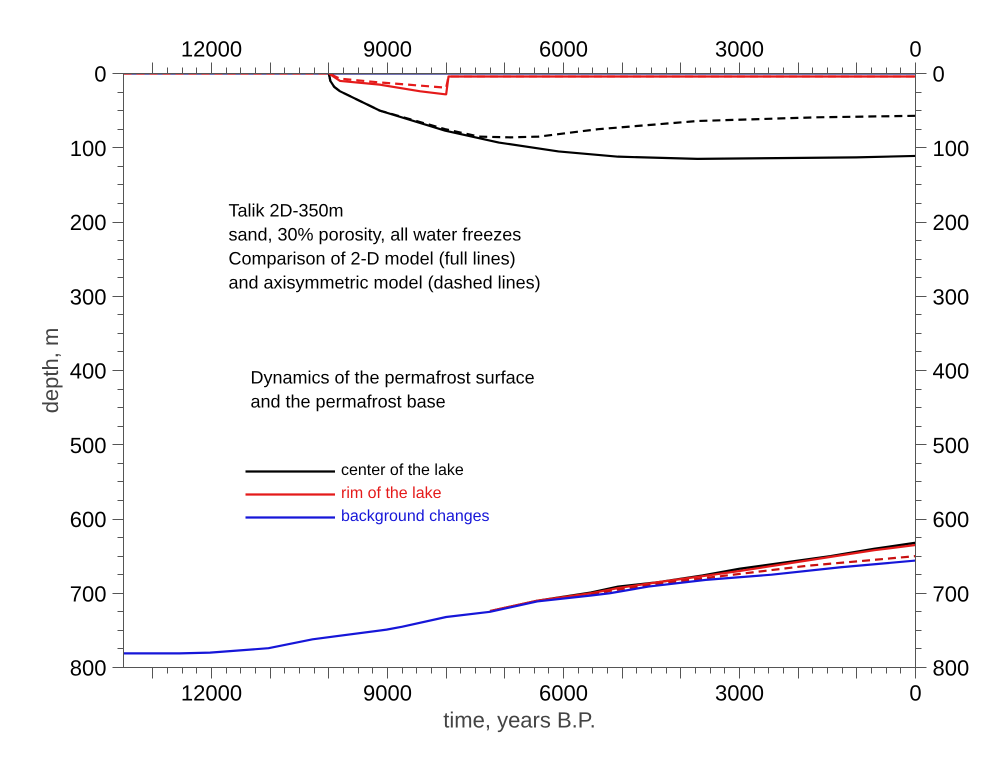  Describe the element at coordinates (372, 258) in the screenshot. I see `annotation: Comparison of 2-D model (full lines)` at that location.